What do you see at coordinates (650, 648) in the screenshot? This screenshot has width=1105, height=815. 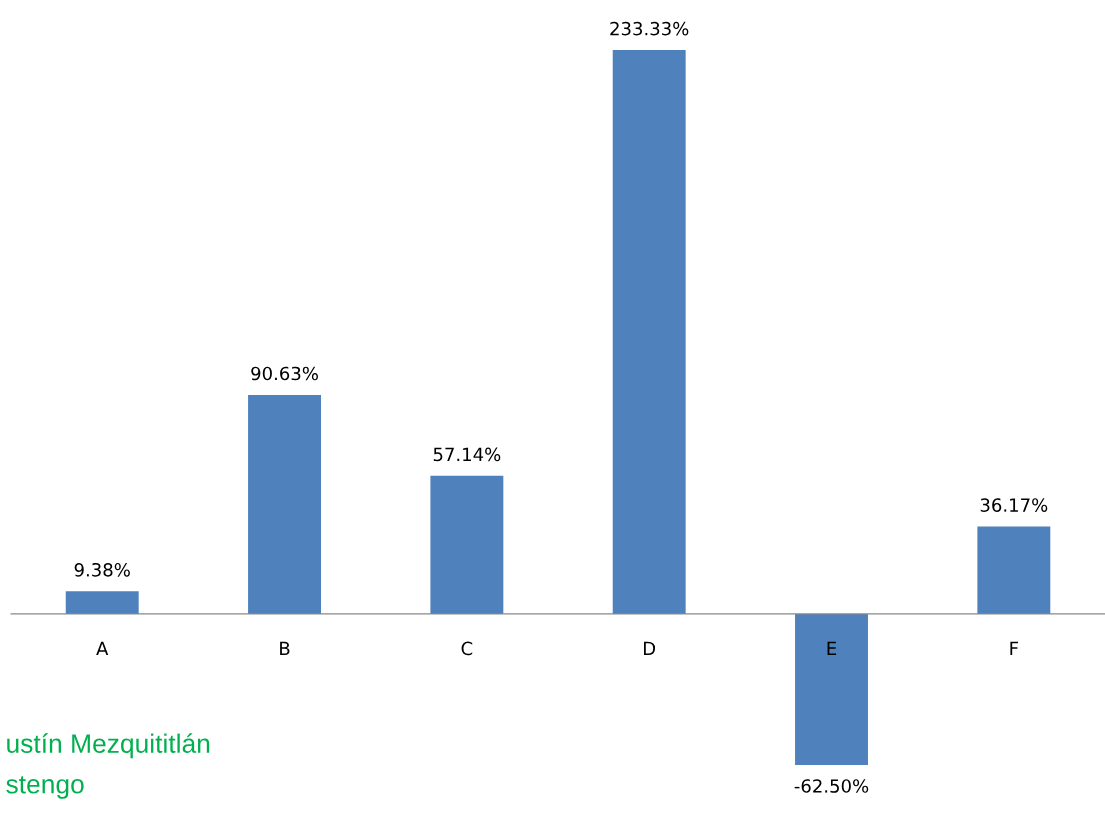 I see `x-tick-label: D` at bounding box center [650, 648].